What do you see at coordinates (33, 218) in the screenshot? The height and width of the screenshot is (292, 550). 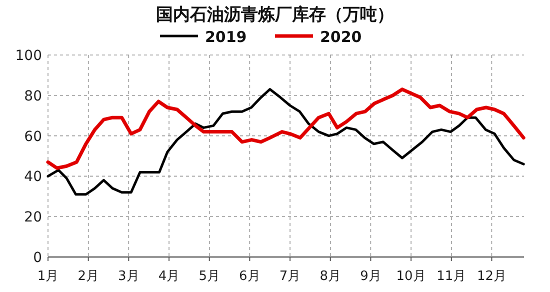 I see `y-tick-label: 20` at bounding box center [33, 218].